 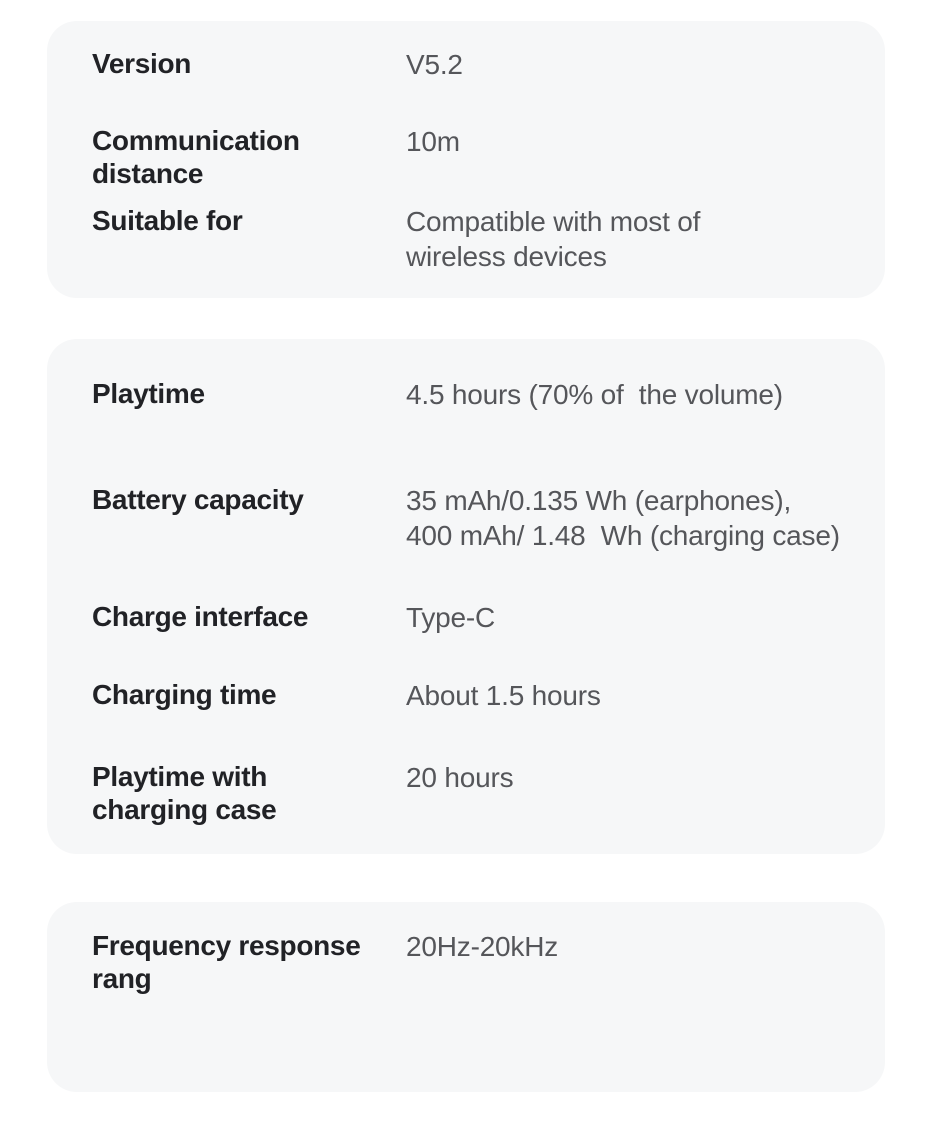 What do you see at coordinates (553, 239) in the screenshot?
I see `spec-value: Compatible with most of wireless devices` at bounding box center [553, 239].